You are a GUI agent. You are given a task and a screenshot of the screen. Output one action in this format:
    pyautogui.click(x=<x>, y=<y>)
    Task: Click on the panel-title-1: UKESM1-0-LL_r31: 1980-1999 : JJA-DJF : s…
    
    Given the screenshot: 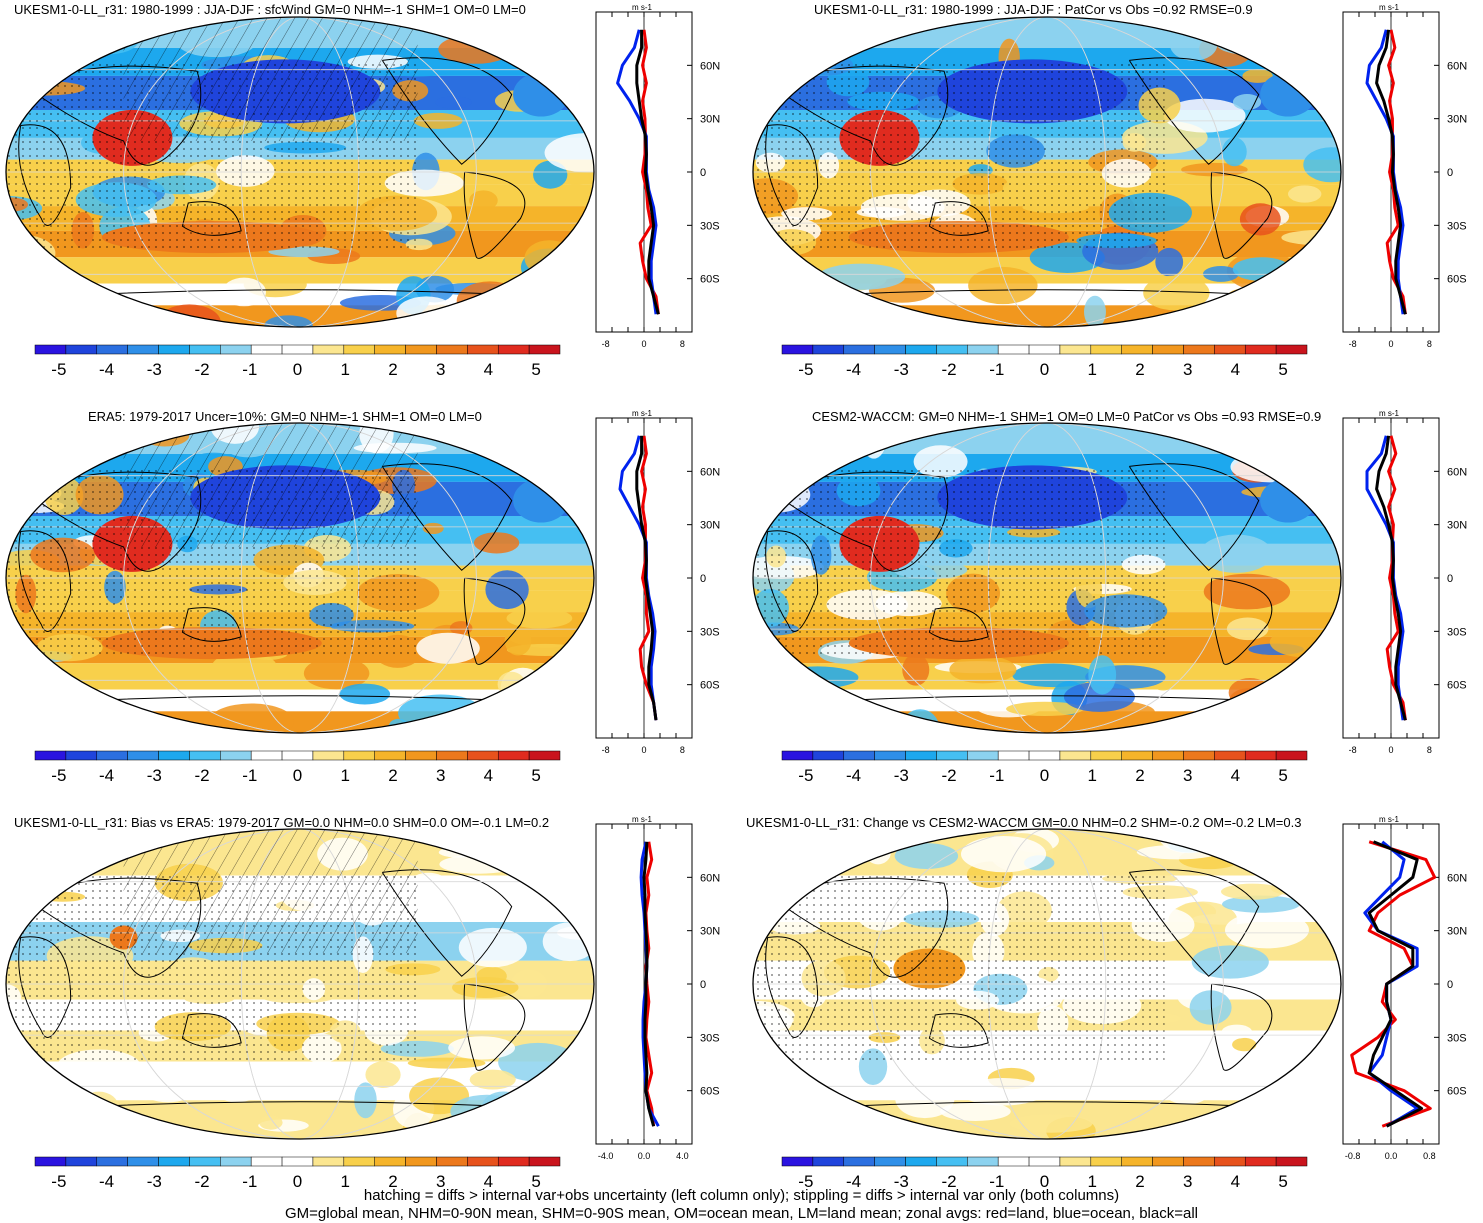 What is the action you would take?
    pyautogui.click(x=270, y=9)
    